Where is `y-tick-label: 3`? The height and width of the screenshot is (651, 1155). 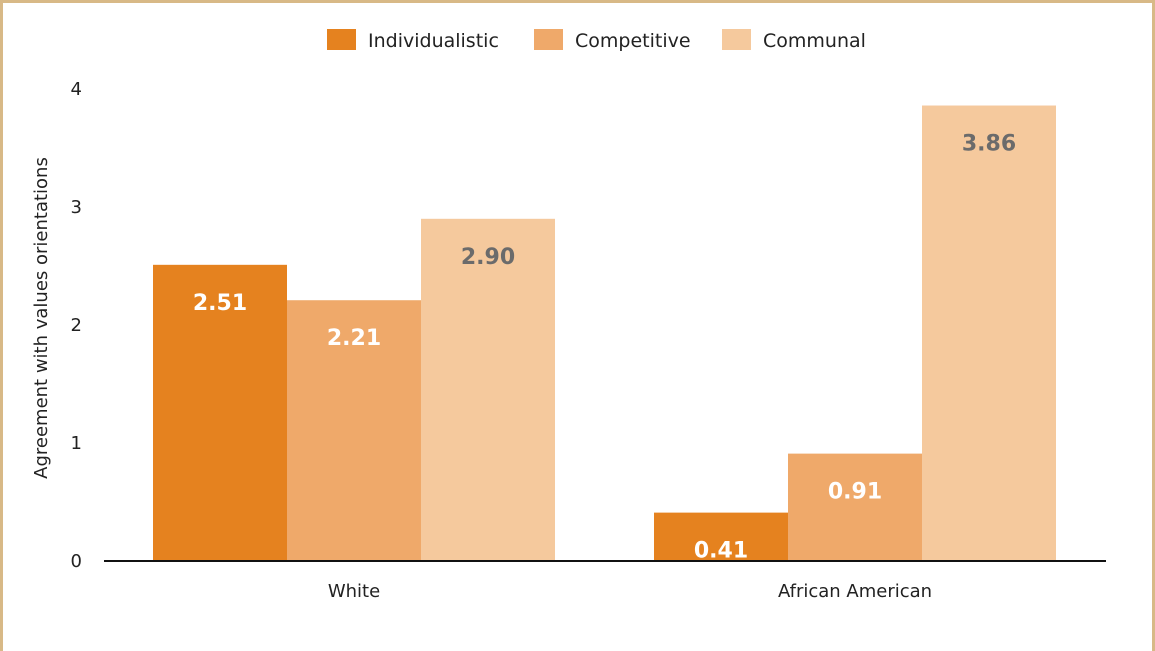
y-tick-label: 3 is located at coordinates (76, 207).